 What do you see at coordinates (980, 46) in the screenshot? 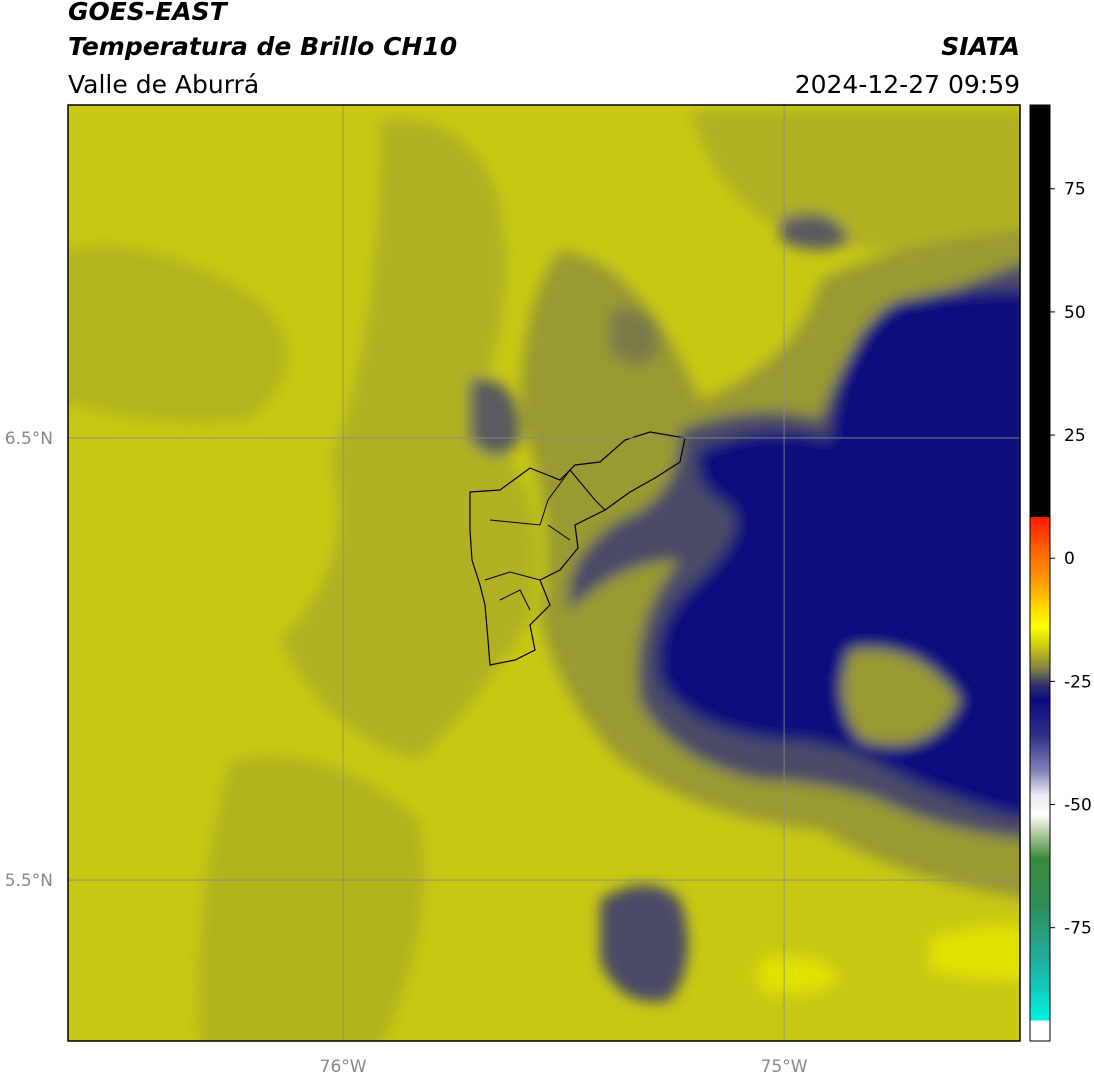
I see `source: SIATA` at bounding box center [980, 46].